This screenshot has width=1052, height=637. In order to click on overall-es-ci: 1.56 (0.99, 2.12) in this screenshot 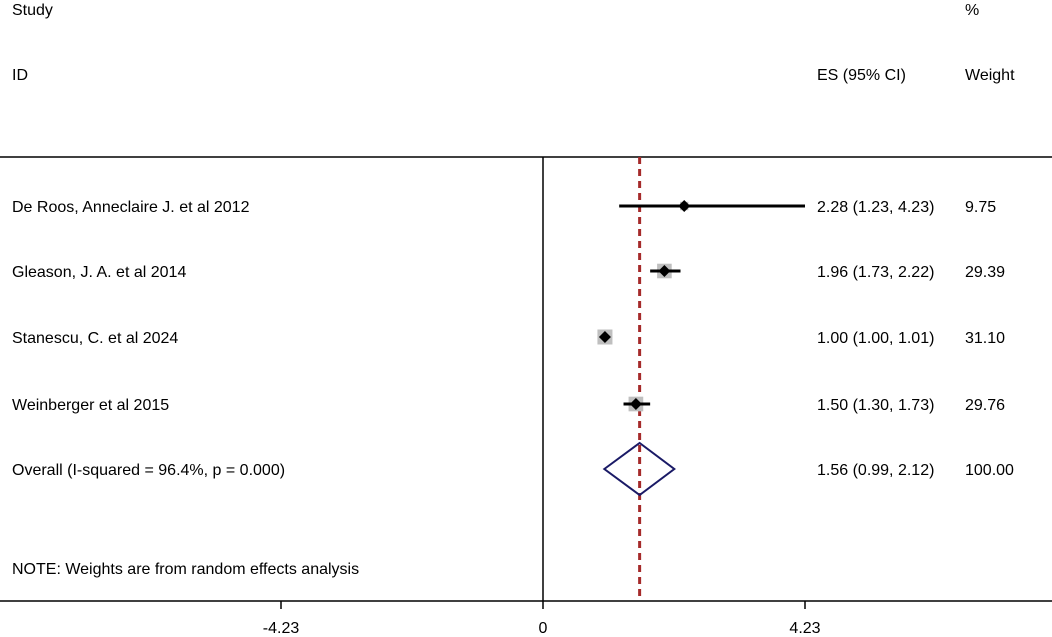, I will do `click(875, 470)`.